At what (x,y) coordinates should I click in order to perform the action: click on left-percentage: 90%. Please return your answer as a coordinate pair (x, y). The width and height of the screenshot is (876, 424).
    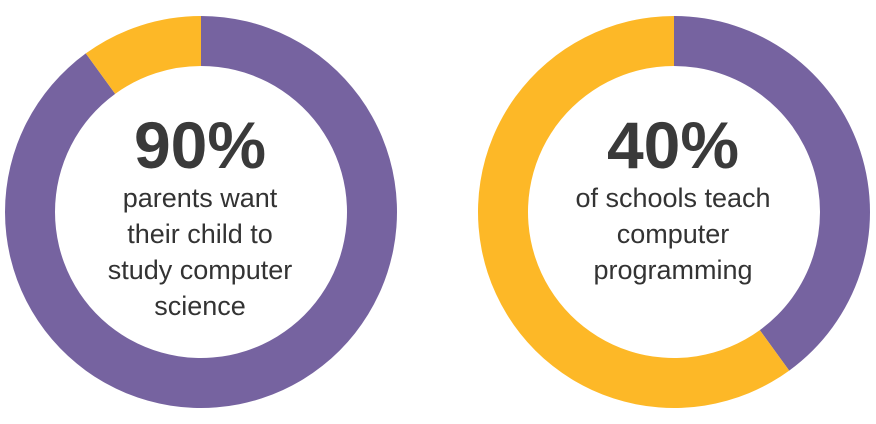
    Looking at the image, I should click on (200, 145).